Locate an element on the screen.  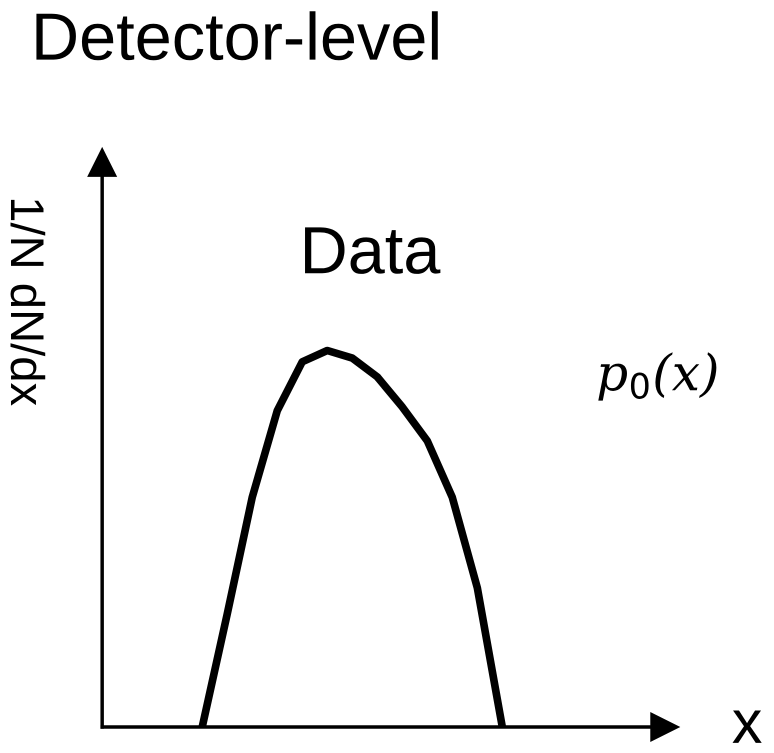
y-axis-title: 1/N dN/dx is located at coordinates (28, 303).